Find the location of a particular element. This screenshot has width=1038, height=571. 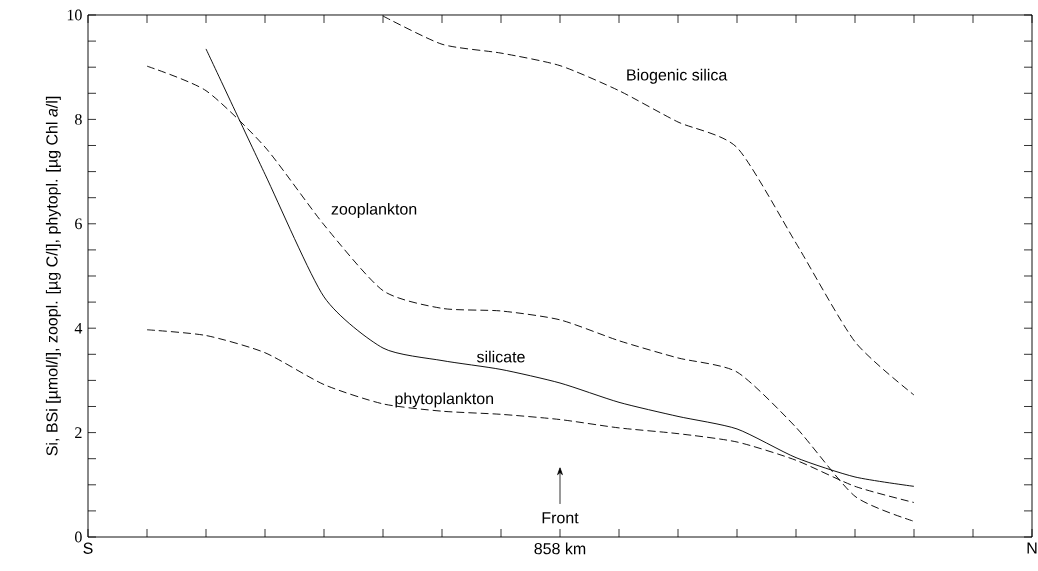

y-tick-label: 4 is located at coordinates (78, 328).